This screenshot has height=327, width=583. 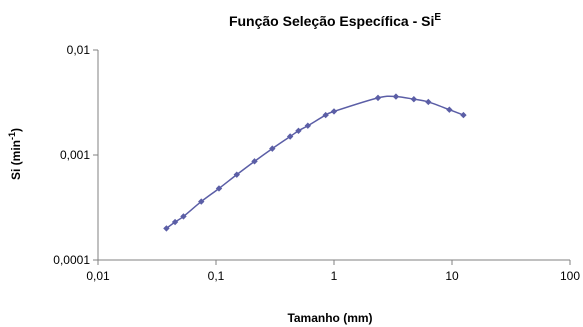 I want to click on x-axis-label: Tamanho (mm), so click(x=329, y=318).